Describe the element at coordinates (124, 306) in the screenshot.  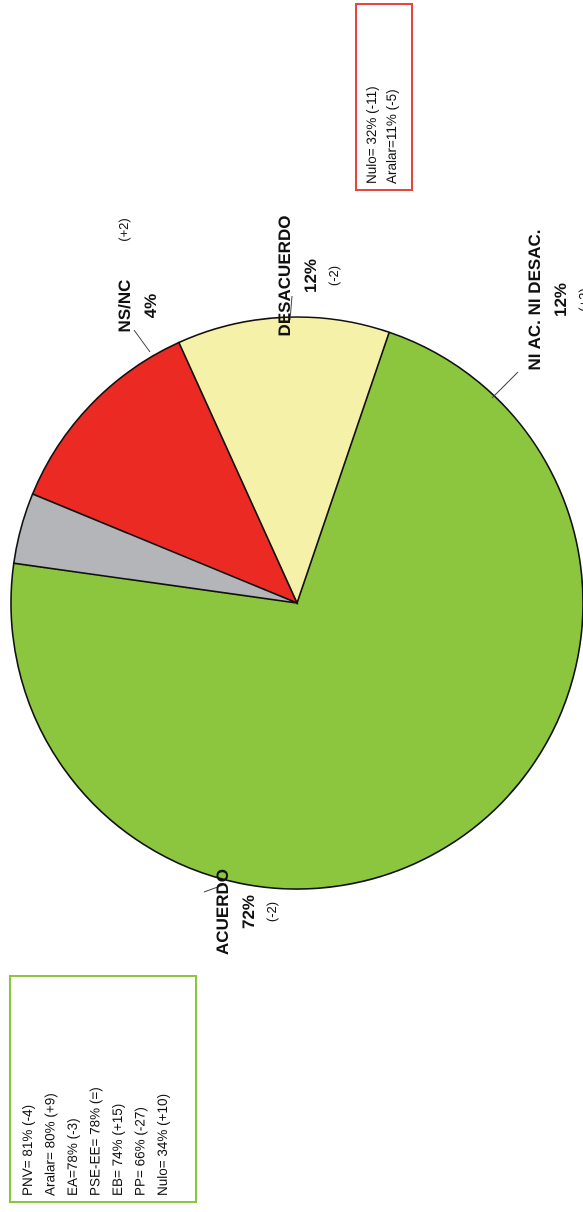
I see `slice-label-name: NS/NC` at that location.